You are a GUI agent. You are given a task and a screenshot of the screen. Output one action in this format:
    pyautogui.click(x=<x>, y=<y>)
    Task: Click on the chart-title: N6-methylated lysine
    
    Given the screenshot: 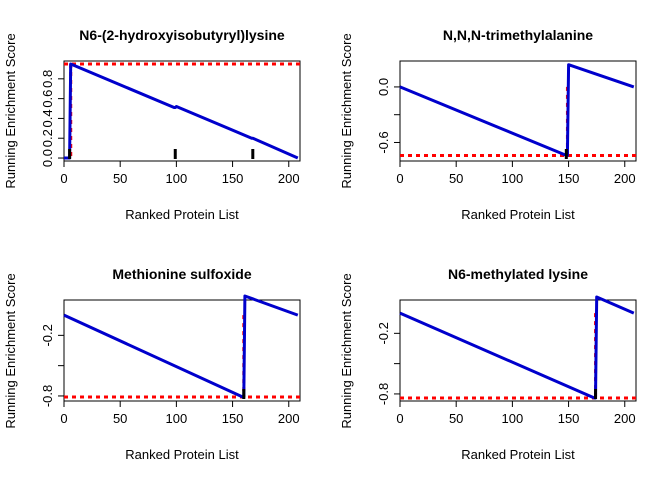 What is the action you would take?
    pyautogui.click(x=518, y=274)
    